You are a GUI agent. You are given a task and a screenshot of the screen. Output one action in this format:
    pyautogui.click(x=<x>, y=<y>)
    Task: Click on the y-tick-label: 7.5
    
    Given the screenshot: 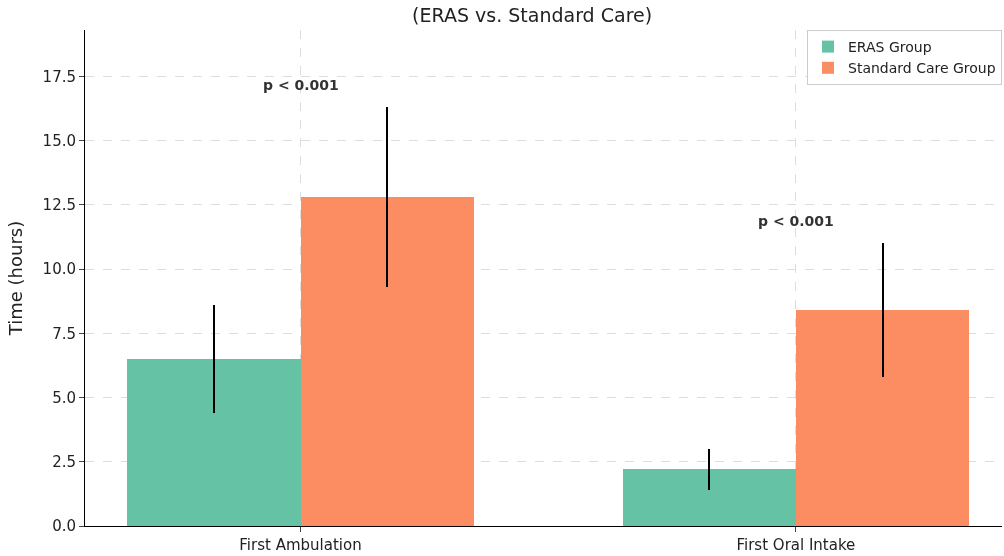 What is the action you would take?
    pyautogui.click(x=64, y=333)
    